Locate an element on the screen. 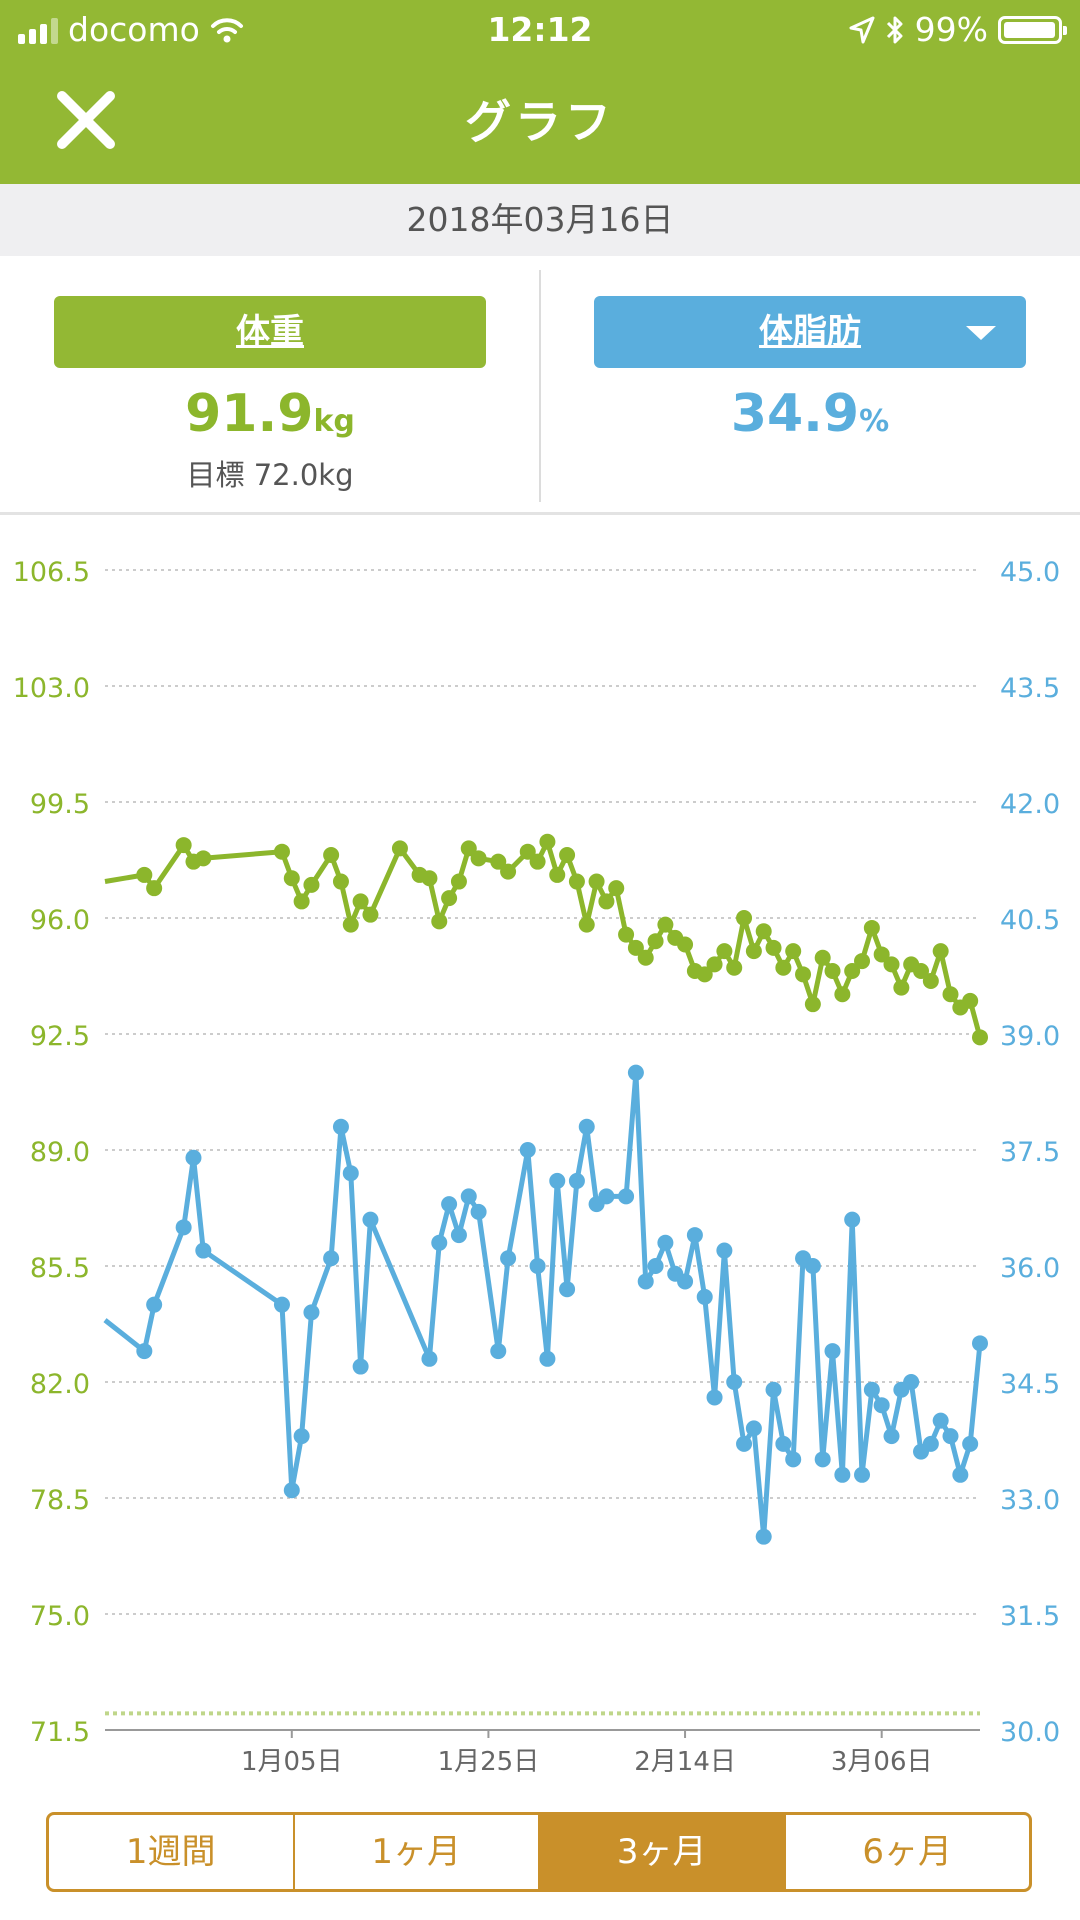 The image size is (1080, 1920). right-tick-label: 39.0 is located at coordinates (1030, 1036).